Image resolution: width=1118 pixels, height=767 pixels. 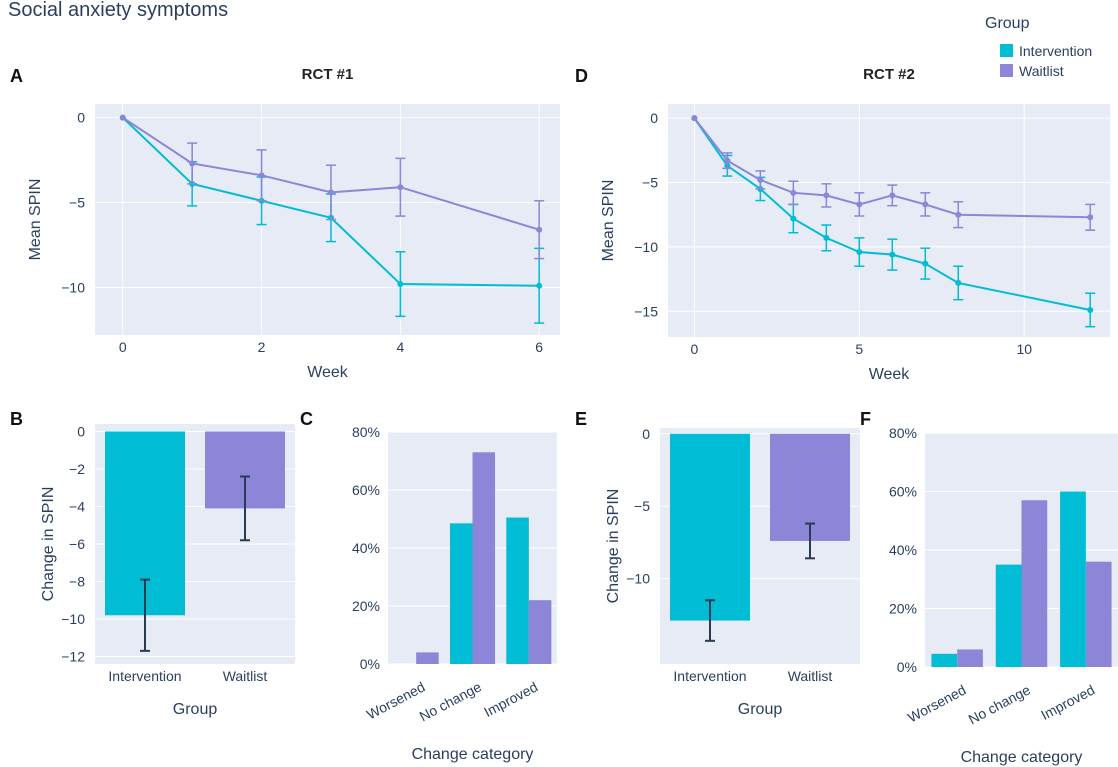 What do you see at coordinates (366, 490) in the screenshot?
I see `y-tick-label: 60%` at bounding box center [366, 490].